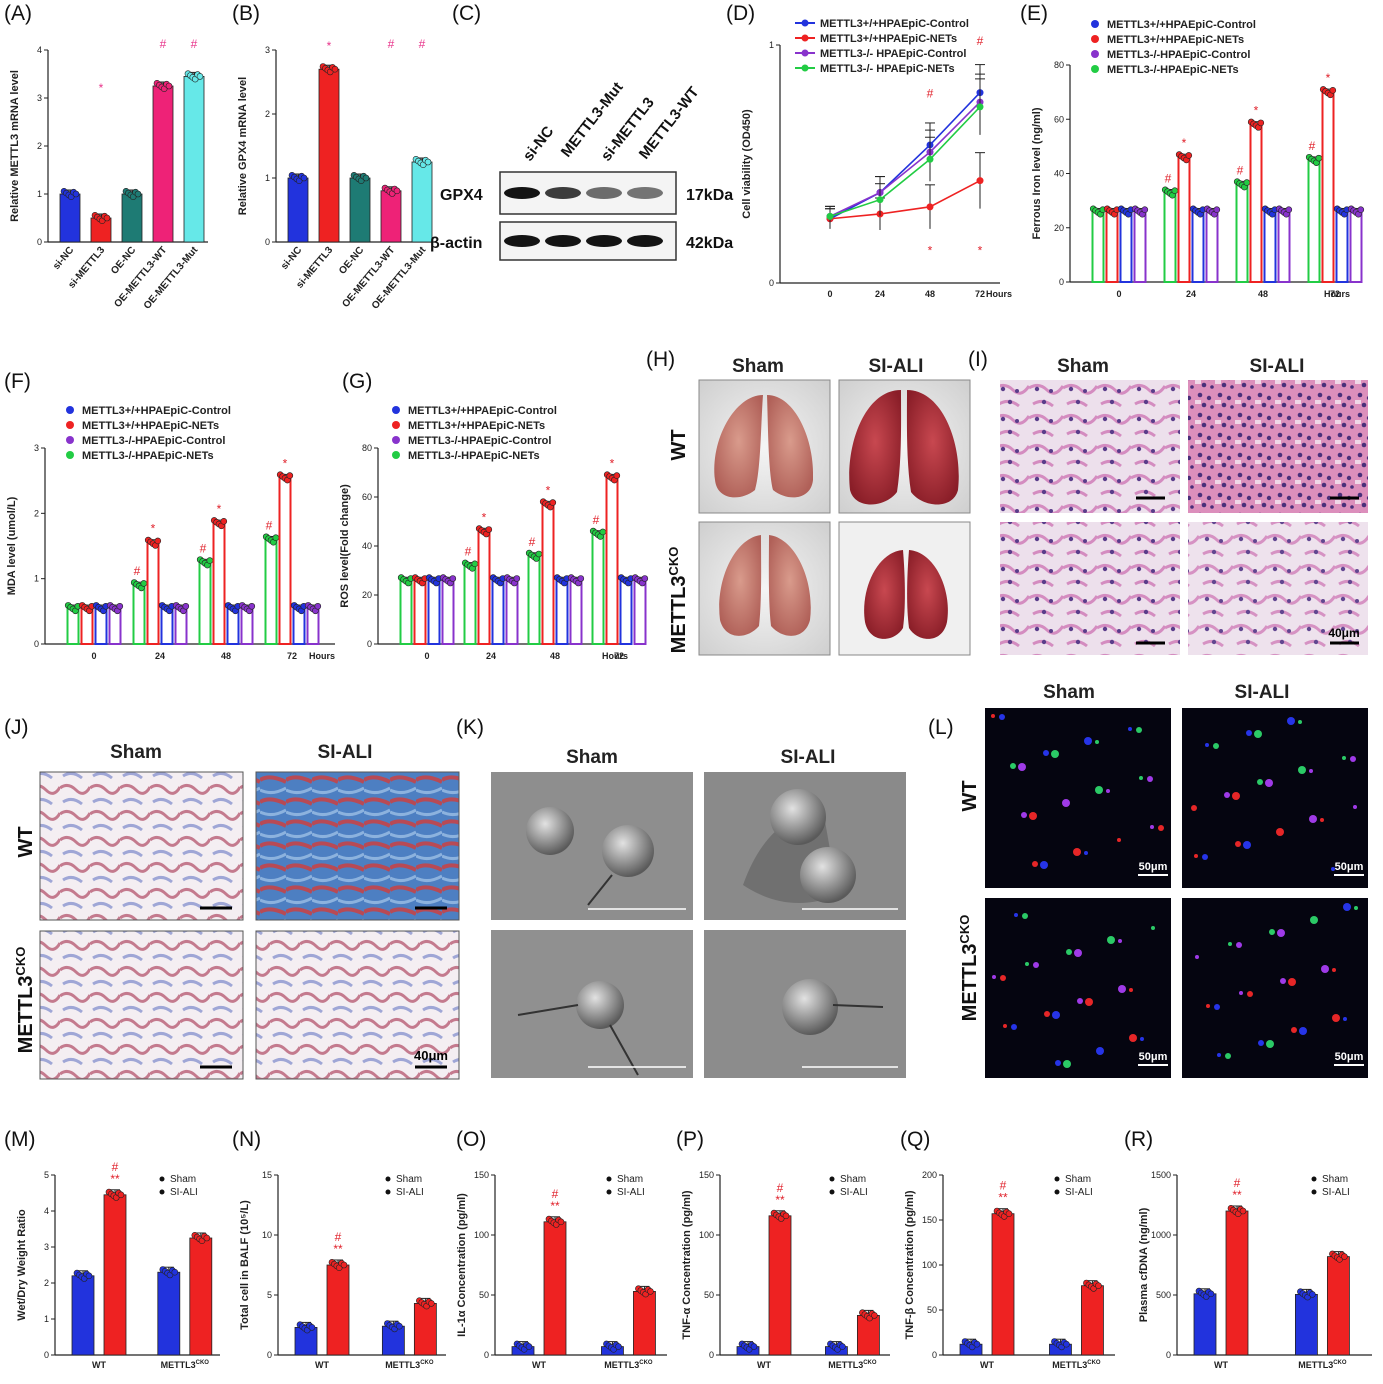 Image resolution: width=1383 pixels, height=1384 pixels. Describe the element at coordinates (555, 1206) in the screenshot. I see `o-sig-dstar: **` at that location.